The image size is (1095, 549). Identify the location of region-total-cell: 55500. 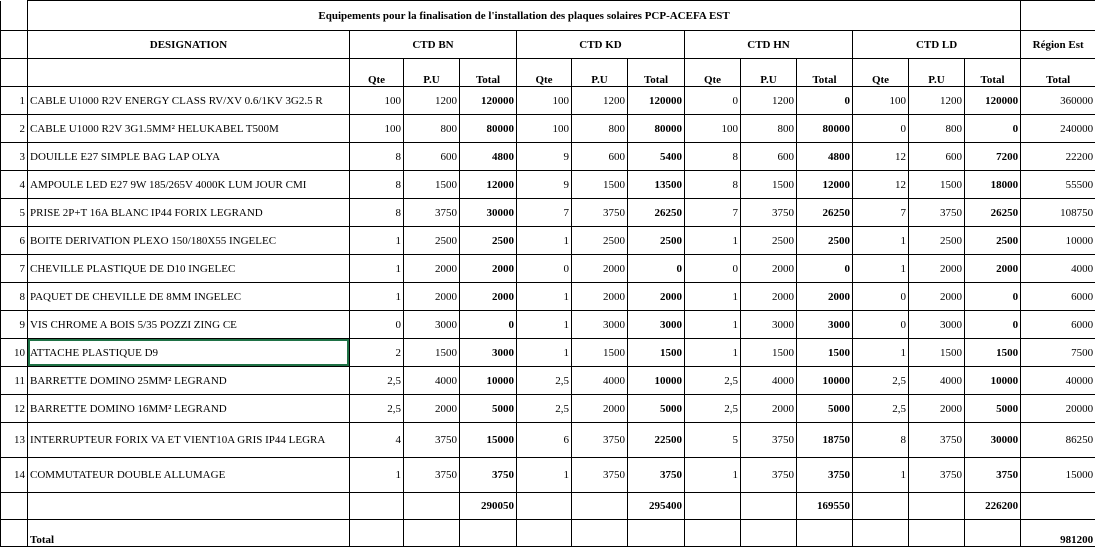
(1057, 184).